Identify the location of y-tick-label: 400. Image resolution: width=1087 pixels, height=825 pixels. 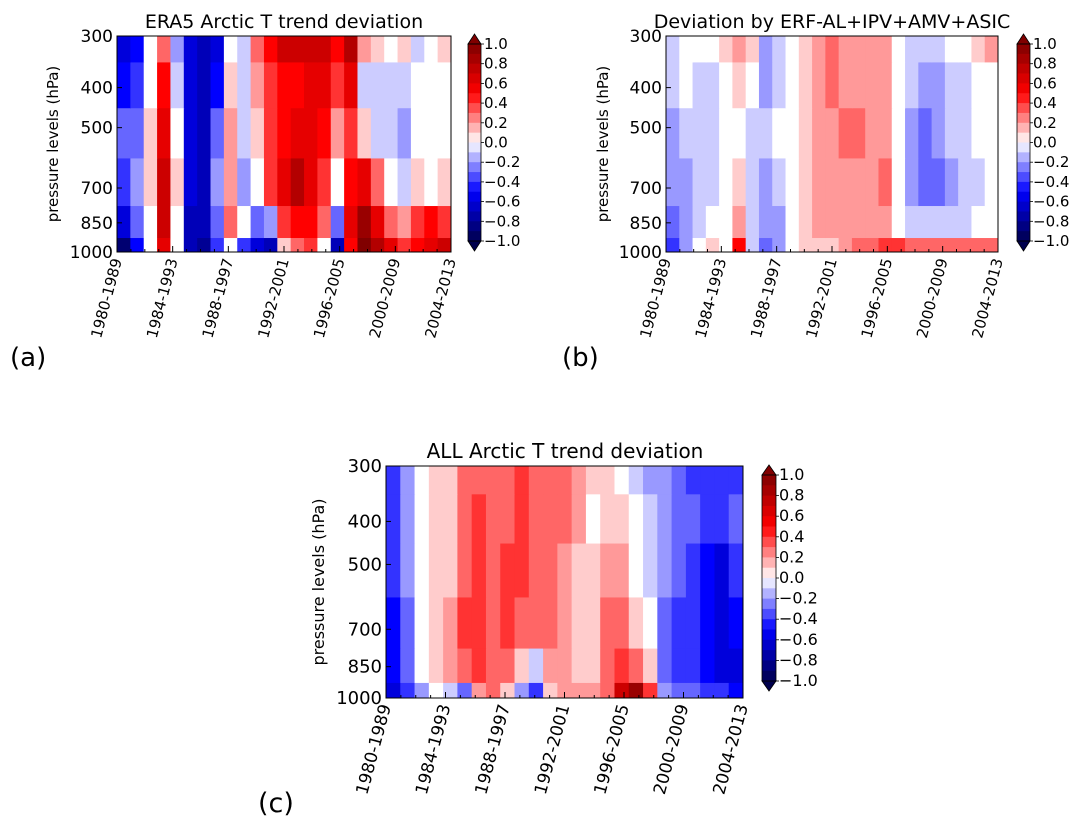
(646, 89).